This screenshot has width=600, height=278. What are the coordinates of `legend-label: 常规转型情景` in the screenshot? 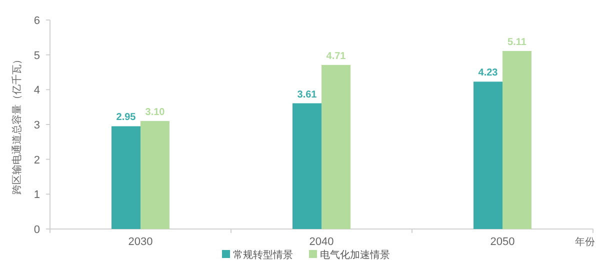 It's located at (263, 255).